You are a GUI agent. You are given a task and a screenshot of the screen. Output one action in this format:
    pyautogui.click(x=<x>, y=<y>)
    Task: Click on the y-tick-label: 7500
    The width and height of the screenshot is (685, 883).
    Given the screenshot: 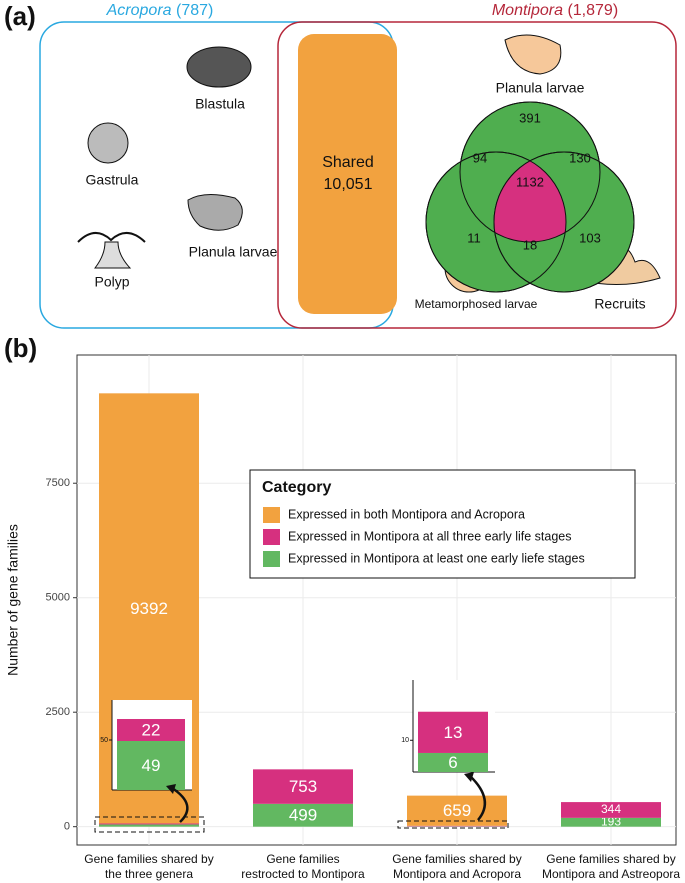 What is the action you would take?
    pyautogui.click(x=58, y=483)
    